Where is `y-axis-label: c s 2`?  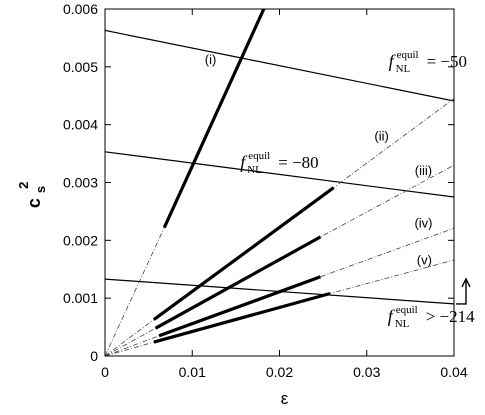 y-axis-label: c s 2 is located at coordinates (32, 194).